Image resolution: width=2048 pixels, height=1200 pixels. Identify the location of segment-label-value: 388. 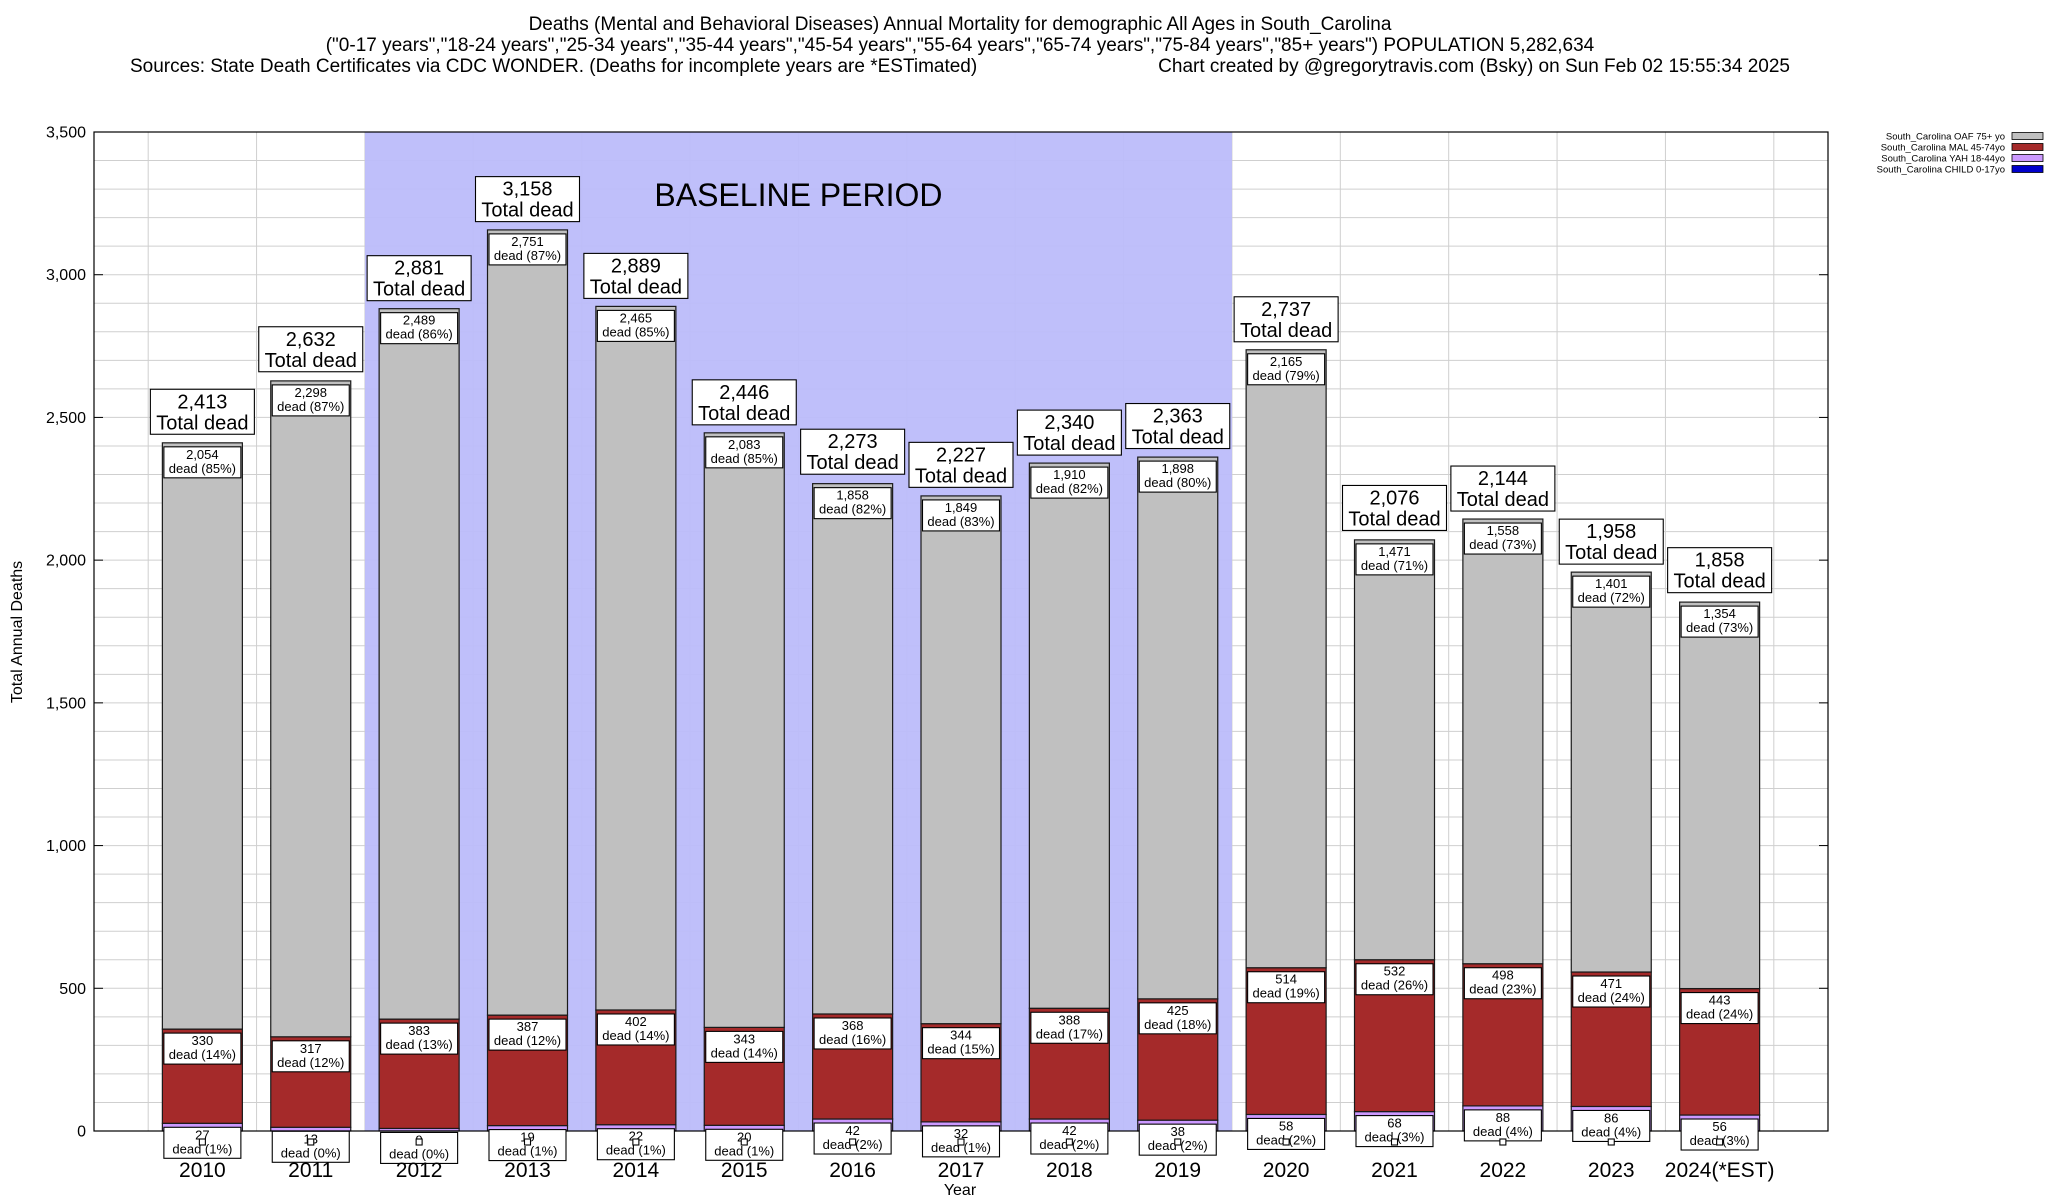
(1070, 1019).